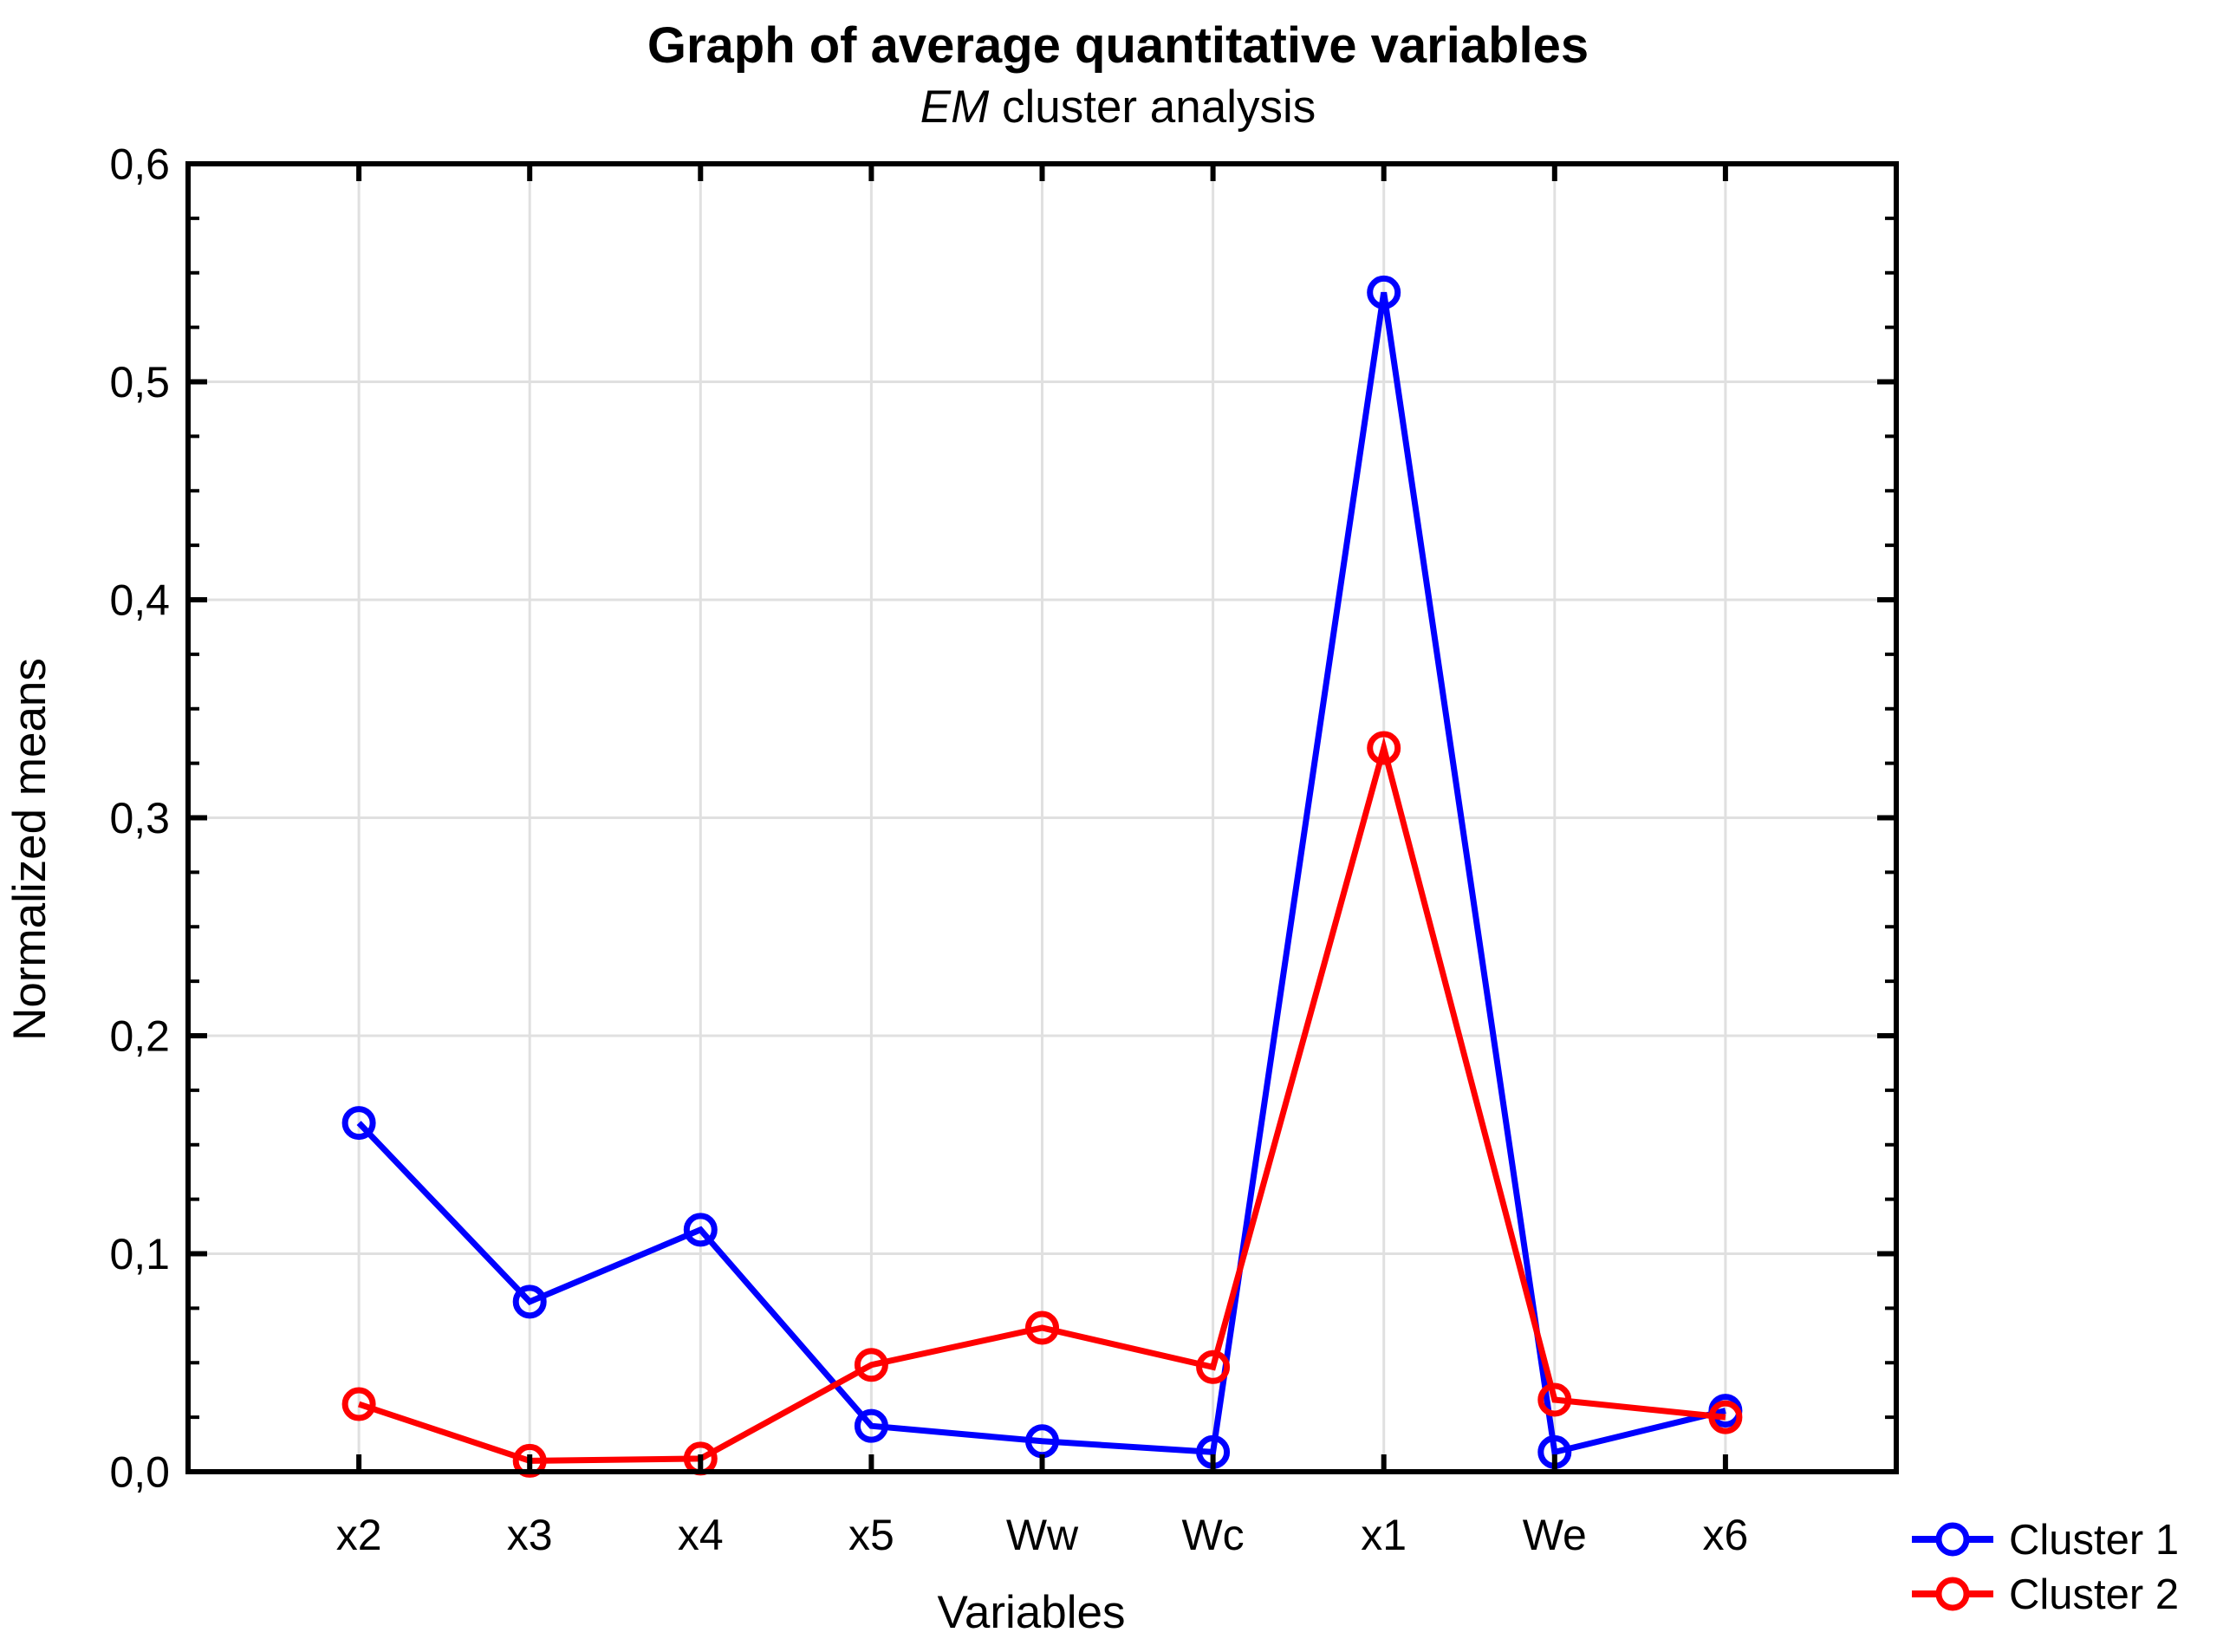  Describe the element at coordinates (1384, 1535) in the screenshot. I see `x-tick-label: x1` at that location.